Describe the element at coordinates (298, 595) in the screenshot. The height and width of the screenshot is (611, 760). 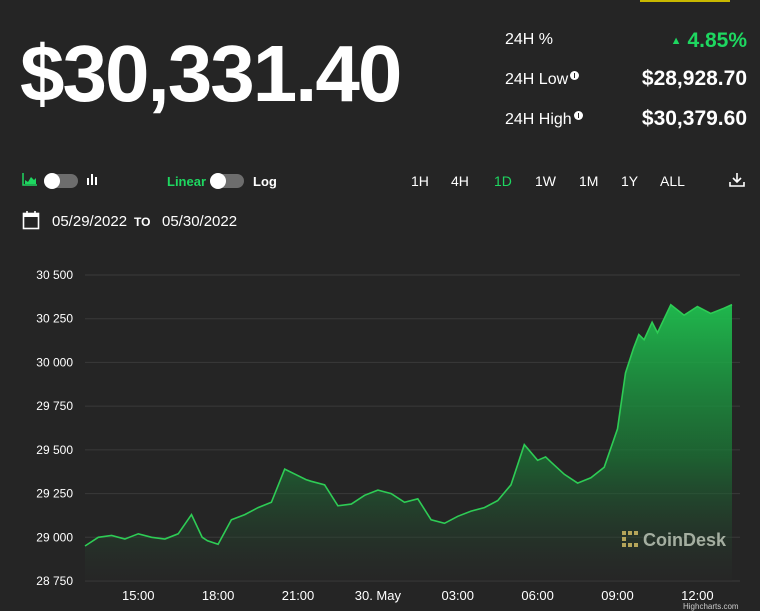
I see `x-tick-label: 21:00` at that location.